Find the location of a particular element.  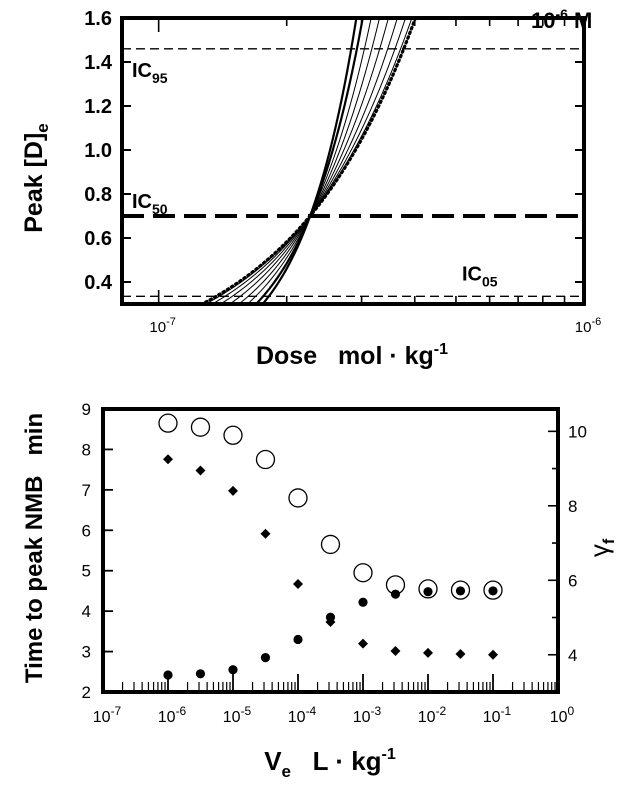

top-y-tick-label: 0.4 is located at coordinates (98, 283).